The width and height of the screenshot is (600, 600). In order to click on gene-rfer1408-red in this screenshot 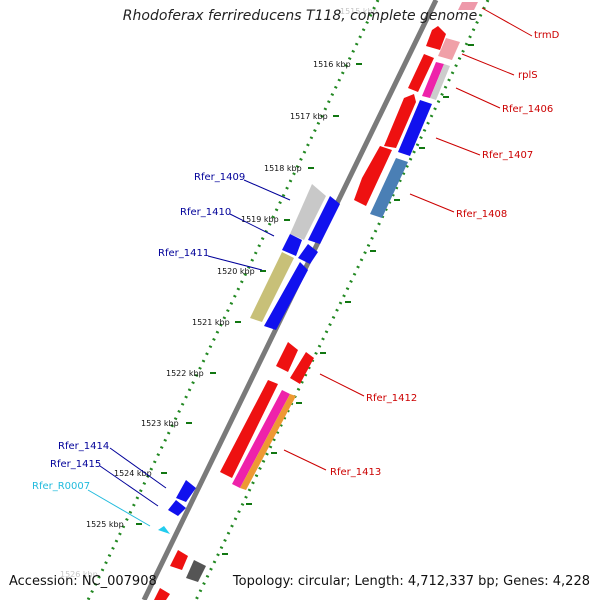, I will do `click(373, 176)`.